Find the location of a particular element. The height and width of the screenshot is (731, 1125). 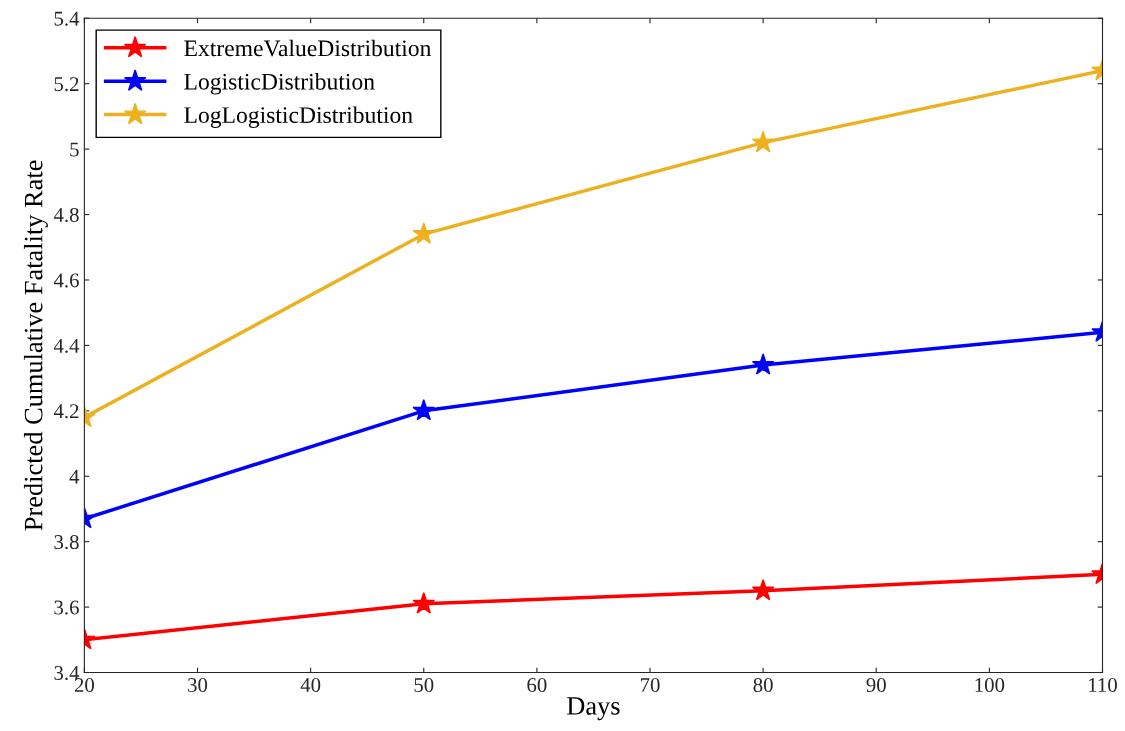

y-tick-label: 3.6 is located at coordinates (66, 607).